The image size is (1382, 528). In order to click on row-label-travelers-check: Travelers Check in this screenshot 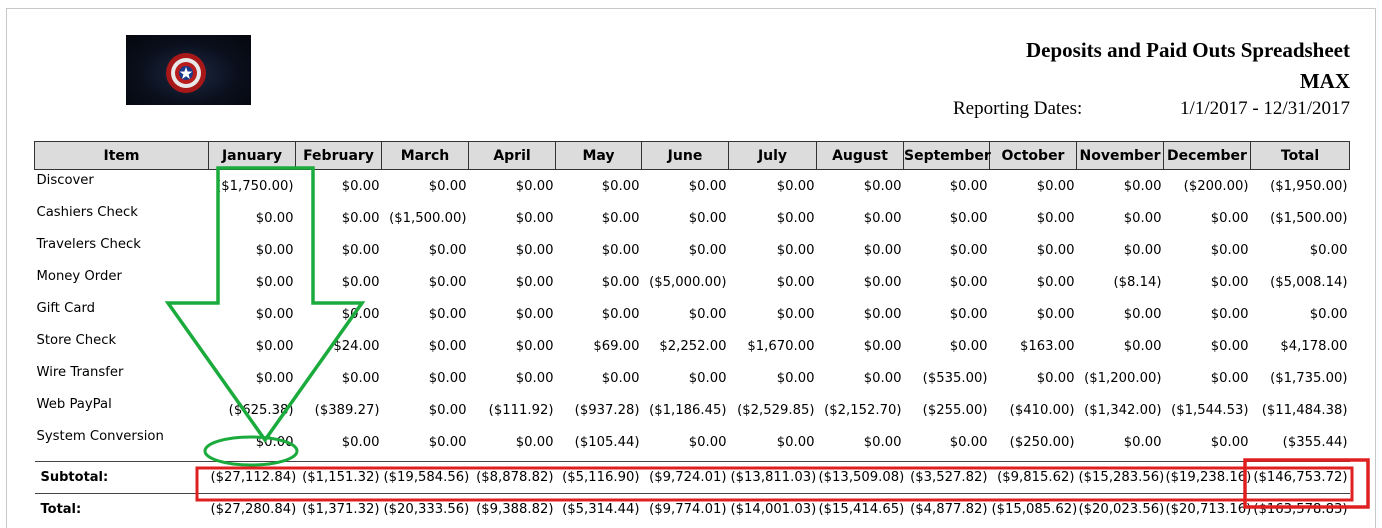, I will do `click(88, 244)`.